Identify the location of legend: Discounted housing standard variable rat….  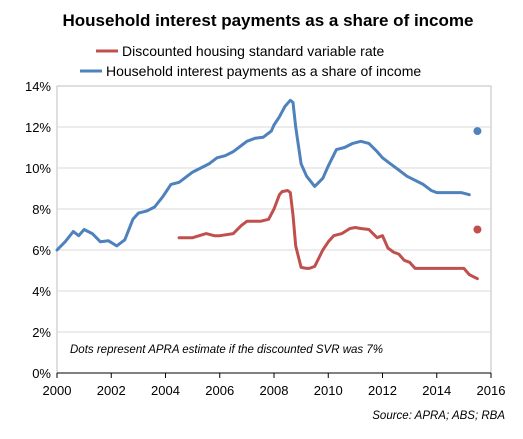
(250, 61).